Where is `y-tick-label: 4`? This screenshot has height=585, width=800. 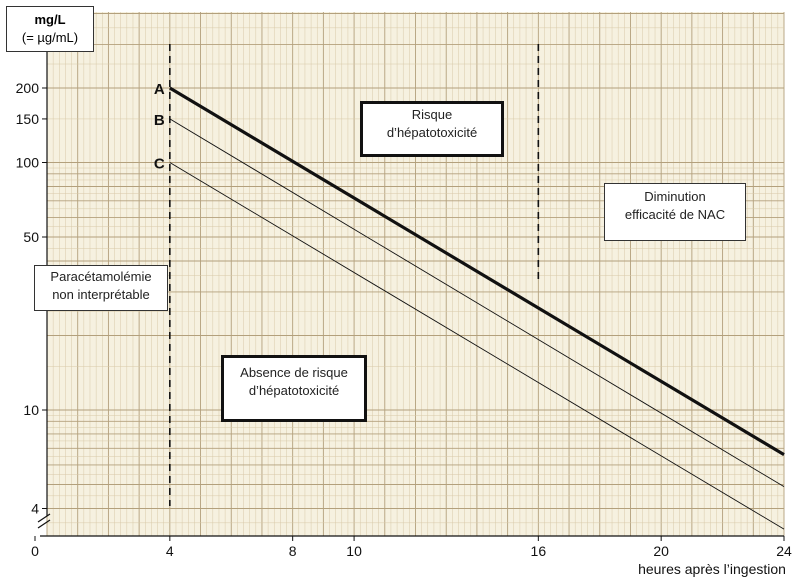
y-tick-label: 4 is located at coordinates (35, 508).